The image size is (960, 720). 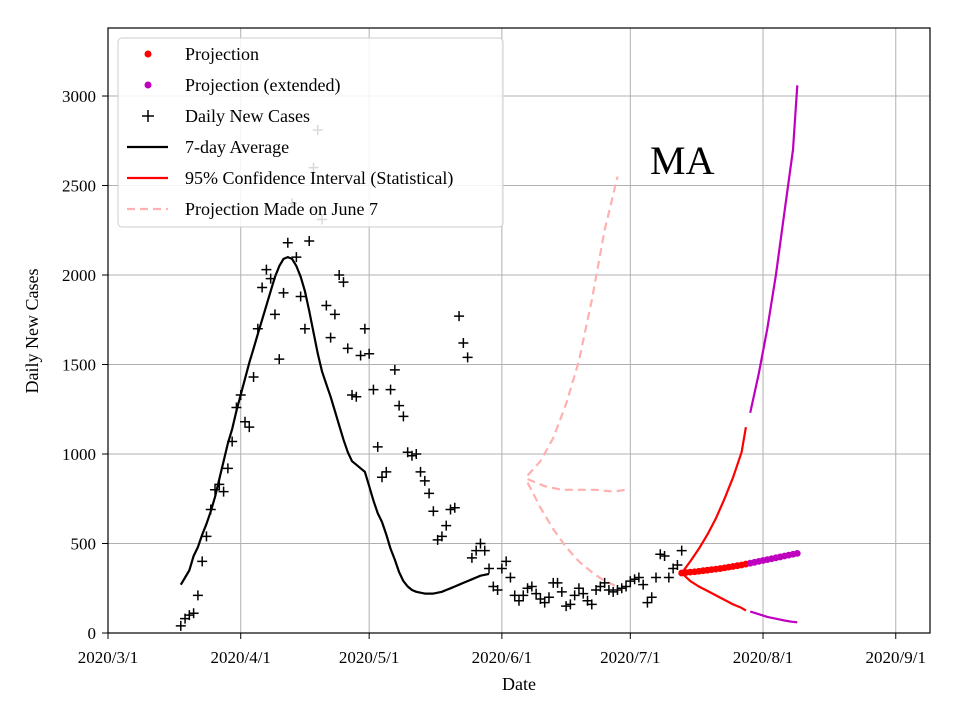 What do you see at coordinates (84, 544) in the screenshot?
I see `y-tick-label: 500` at bounding box center [84, 544].